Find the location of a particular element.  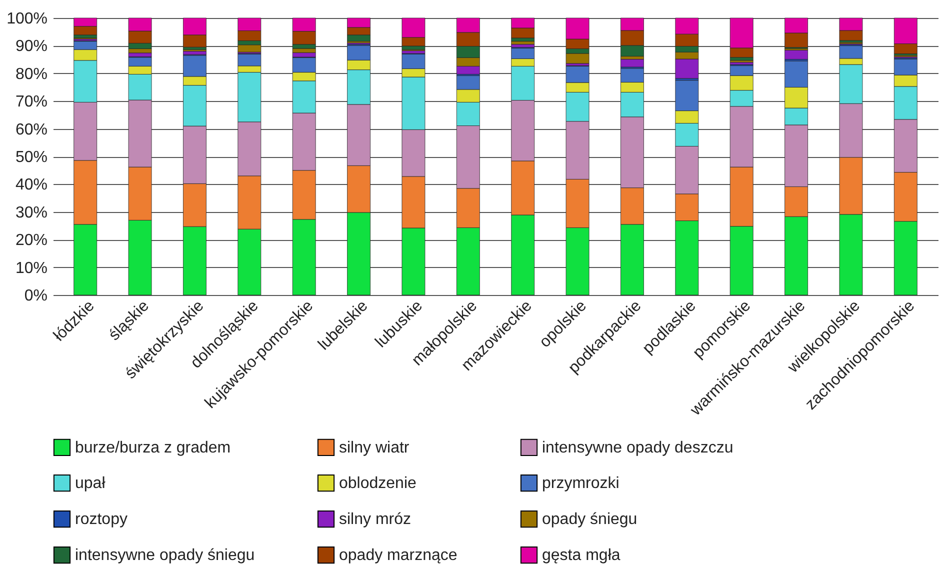

legend-label: roztopy is located at coordinates (101, 519).